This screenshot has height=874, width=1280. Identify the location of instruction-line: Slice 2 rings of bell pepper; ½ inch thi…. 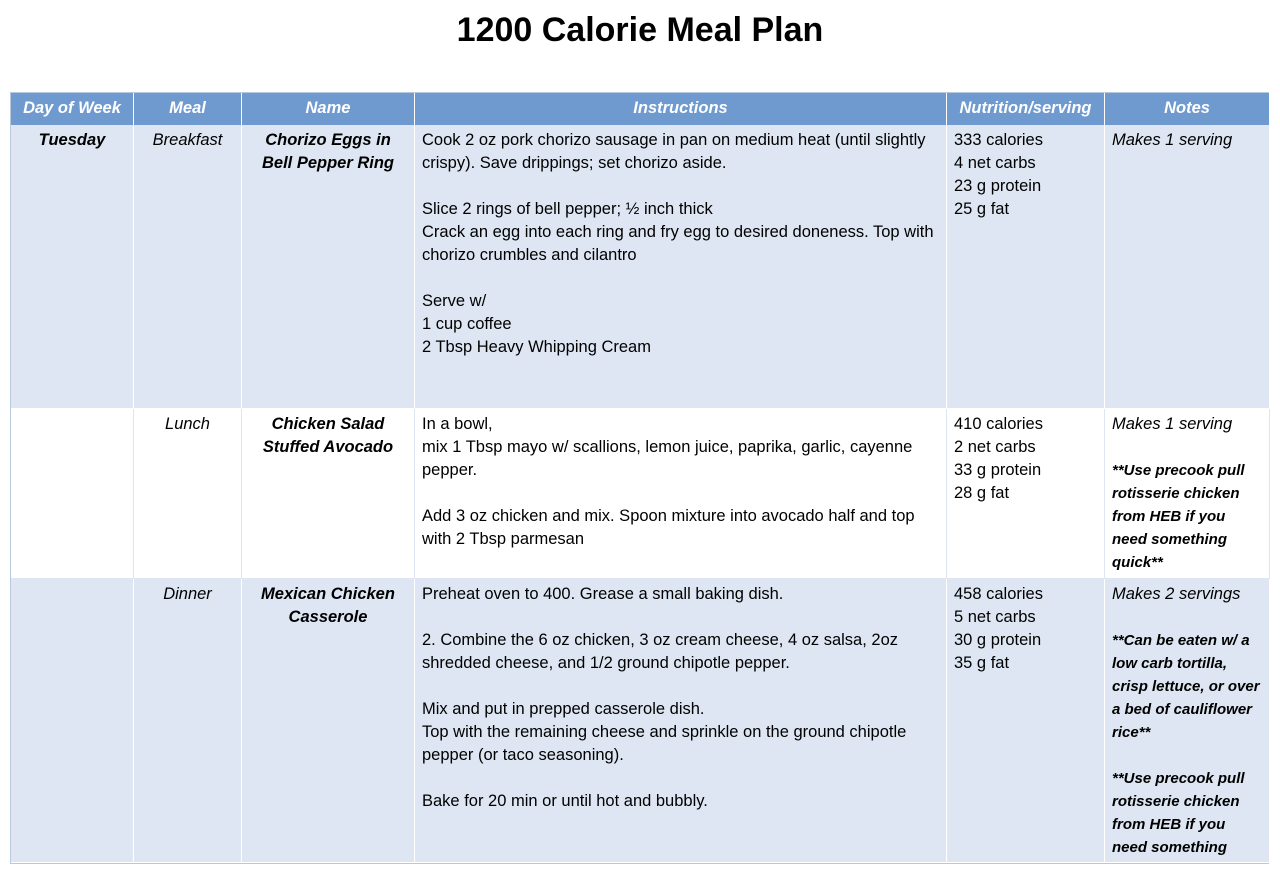
(567, 209).